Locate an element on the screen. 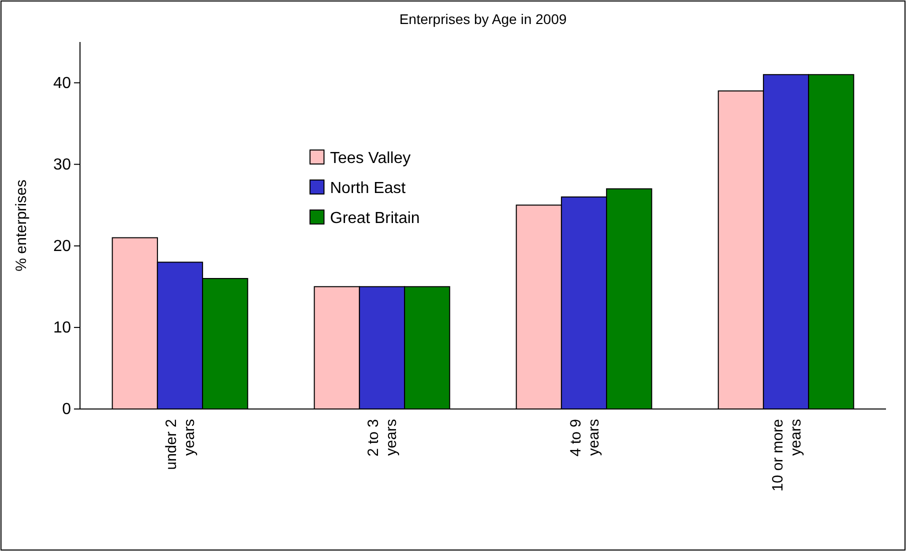 The height and width of the screenshot is (551, 906). y-tick-label: 30 is located at coordinates (62, 165).